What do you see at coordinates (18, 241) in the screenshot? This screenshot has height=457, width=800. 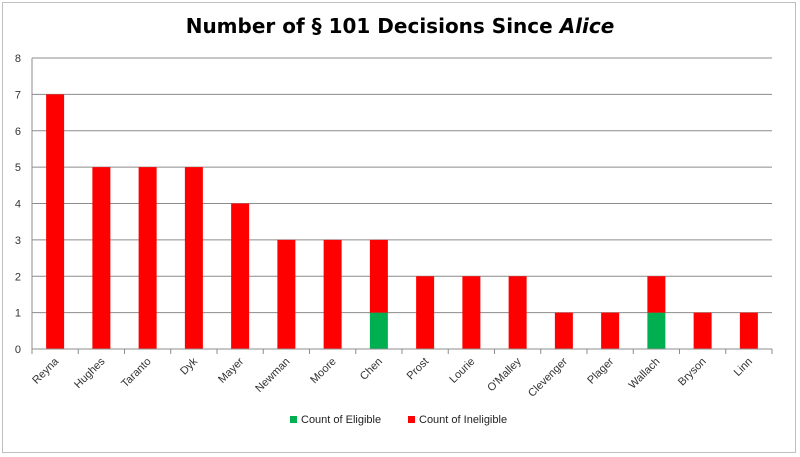 I see `y-tick-label: 3` at bounding box center [18, 241].